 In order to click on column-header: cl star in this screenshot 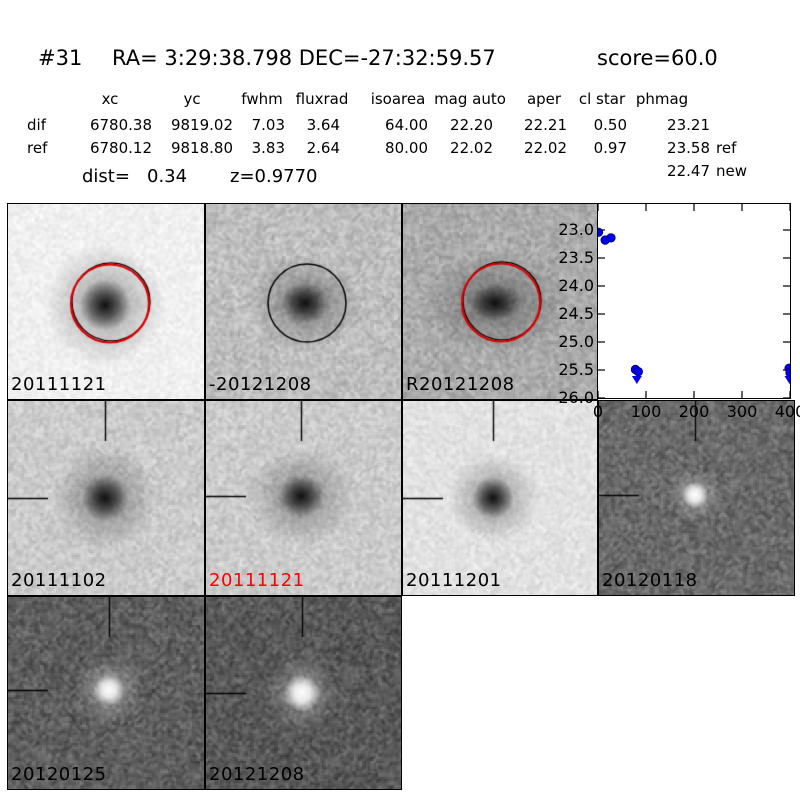, I will do `click(602, 99)`.